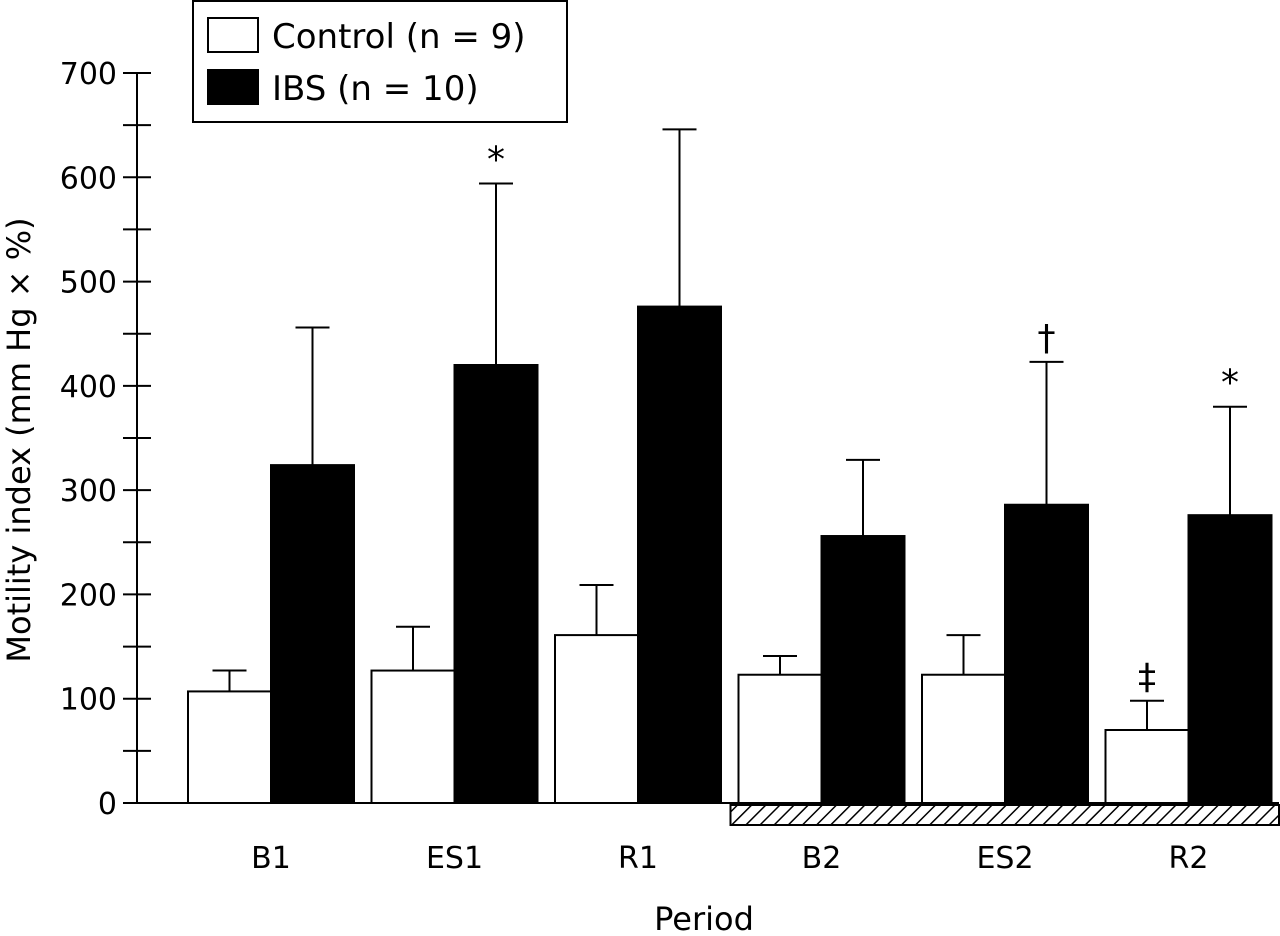 Image resolution: width=1280 pixels, height=936 pixels. What do you see at coordinates (1147, 766) in the screenshot?
I see `bar-R2-control` at bounding box center [1147, 766].